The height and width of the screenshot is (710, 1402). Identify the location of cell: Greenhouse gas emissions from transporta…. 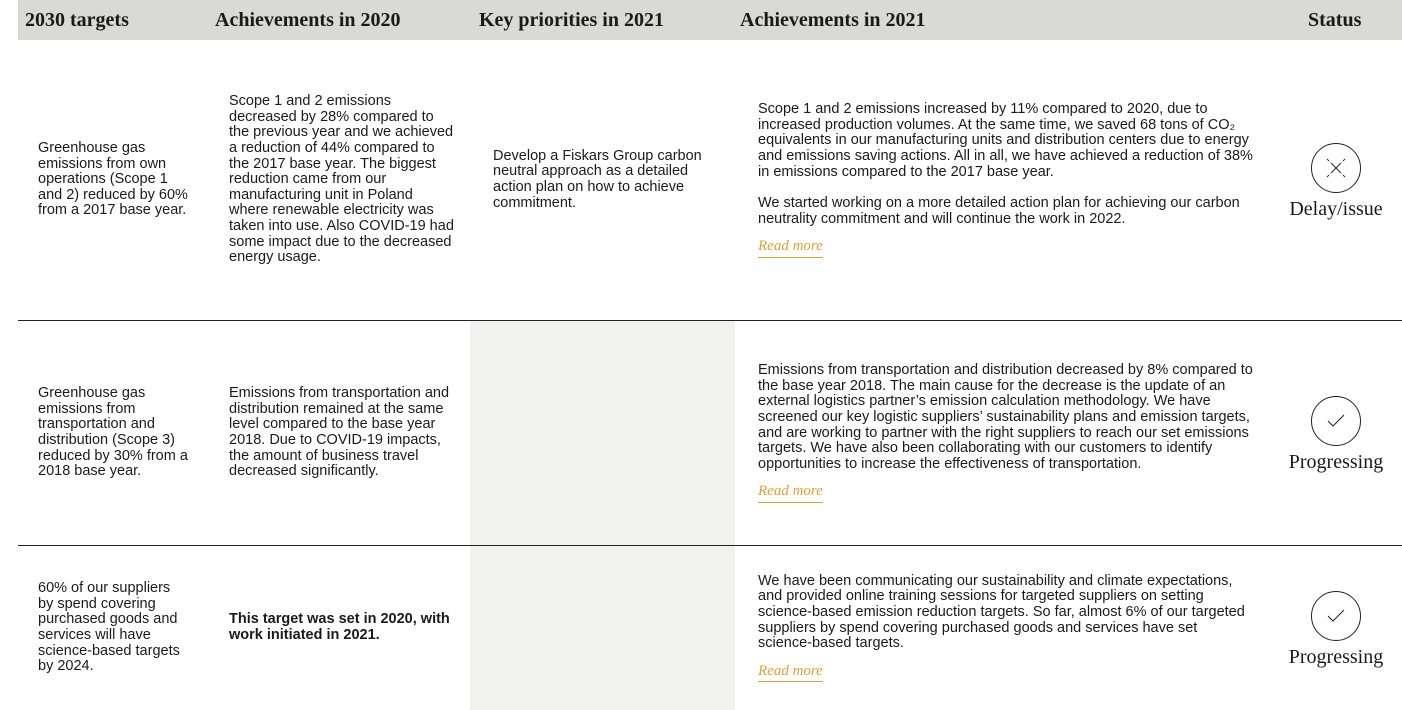
(113, 433).